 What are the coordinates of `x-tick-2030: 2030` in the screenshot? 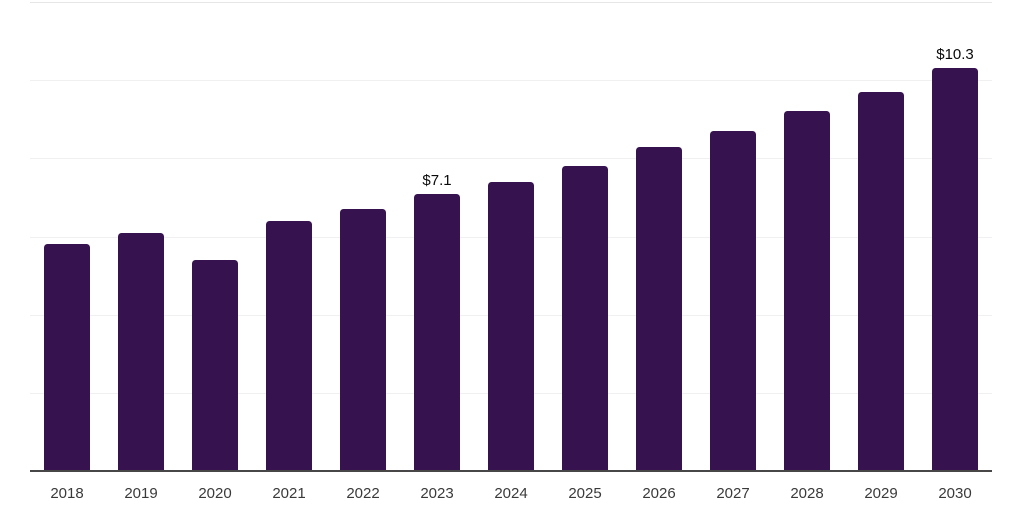 It's located at (955, 493).